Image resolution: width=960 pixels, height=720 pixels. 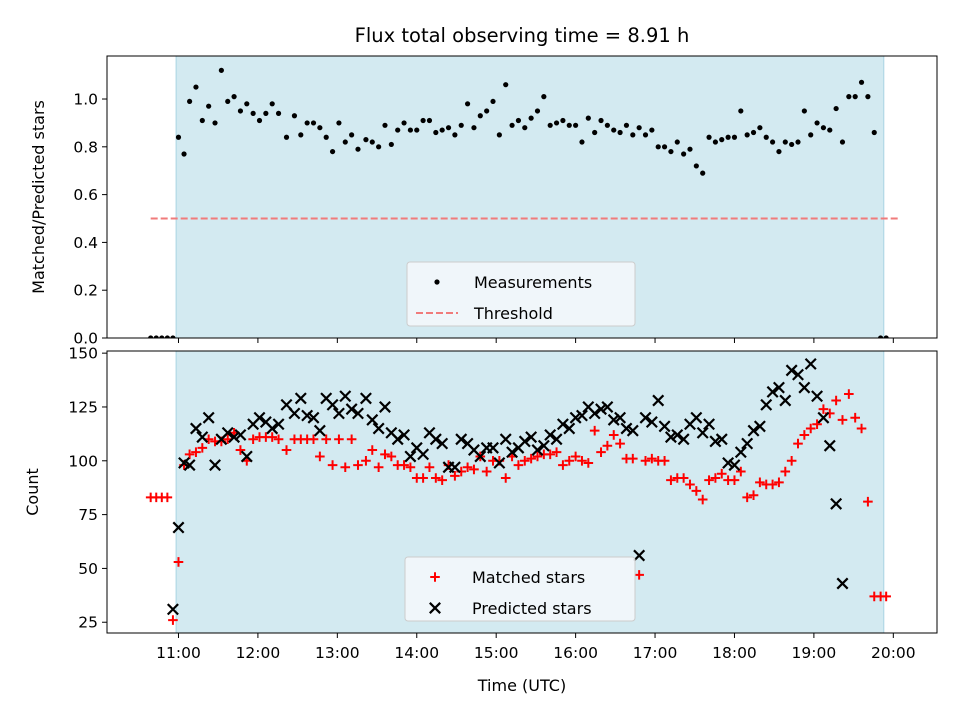 I want to click on legend-label: Predicted stars, so click(x=532, y=608).